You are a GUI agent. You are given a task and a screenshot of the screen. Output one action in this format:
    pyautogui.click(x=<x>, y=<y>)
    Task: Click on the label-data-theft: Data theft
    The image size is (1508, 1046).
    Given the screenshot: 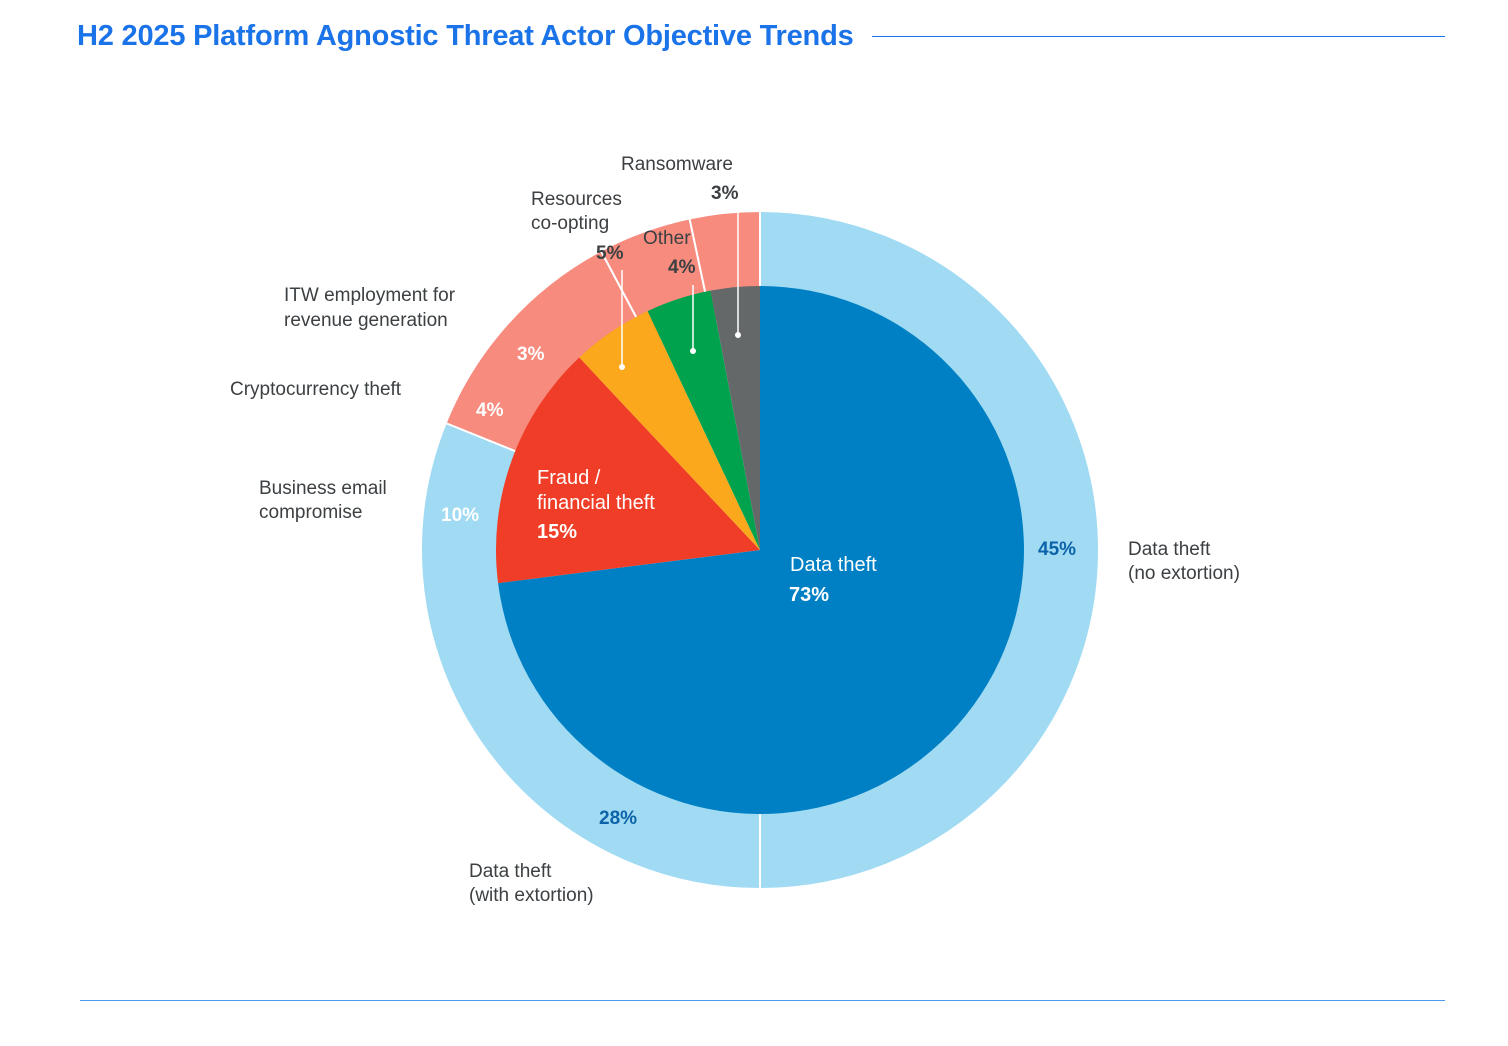 What is the action you would take?
    pyautogui.click(x=833, y=565)
    